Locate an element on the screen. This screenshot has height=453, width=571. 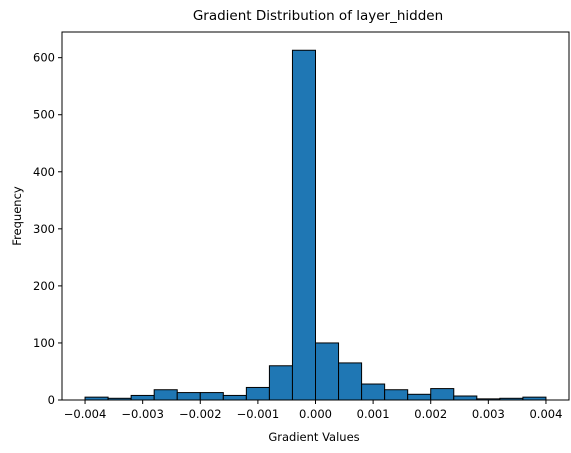
x-axis-label: Gradient Values is located at coordinates (313, 437).